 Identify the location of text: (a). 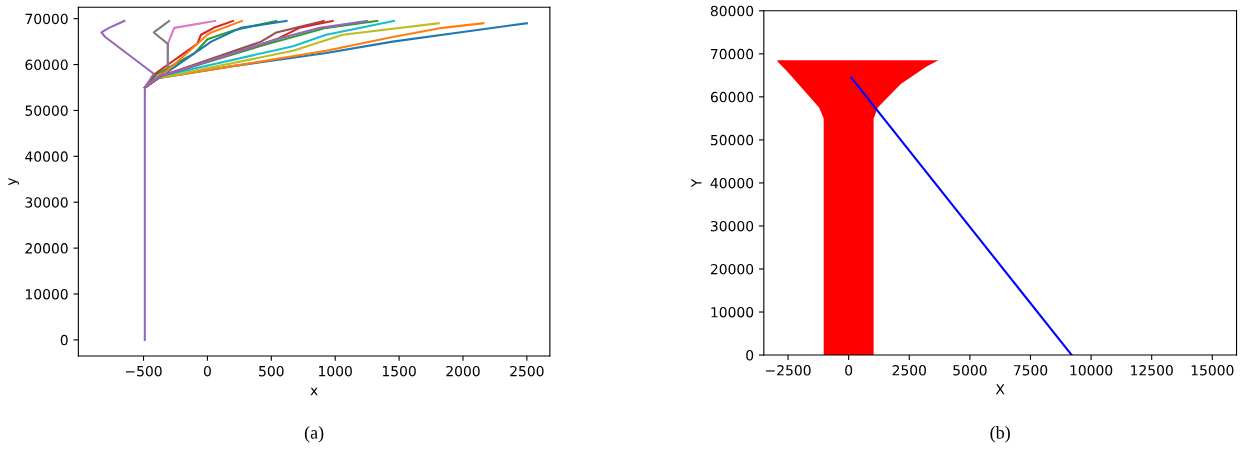
(314, 434).